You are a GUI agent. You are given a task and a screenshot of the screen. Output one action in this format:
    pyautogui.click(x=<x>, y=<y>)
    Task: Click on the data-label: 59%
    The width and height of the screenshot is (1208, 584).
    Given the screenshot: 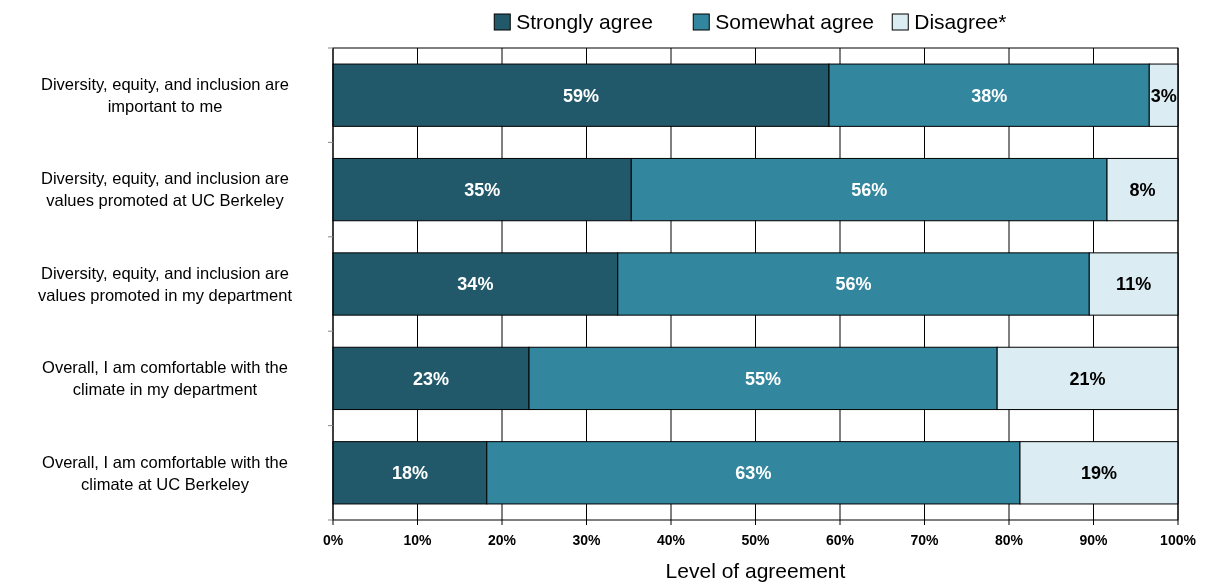 What is the action you would take?
    pyautogui.click(x=581, y=95)
    